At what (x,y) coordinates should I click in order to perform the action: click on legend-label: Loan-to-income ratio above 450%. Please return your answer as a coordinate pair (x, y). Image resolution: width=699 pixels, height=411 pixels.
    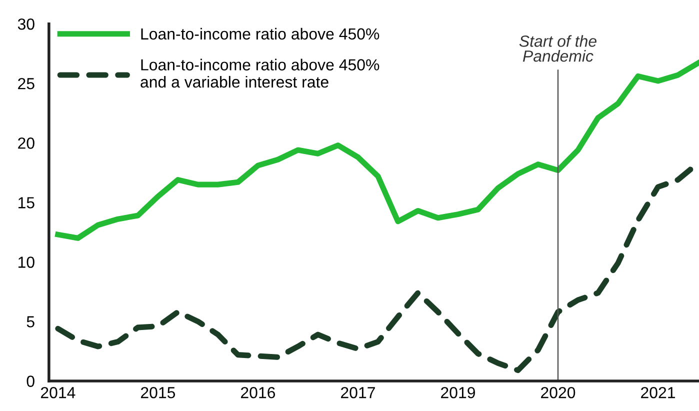
    Looking at the image, I should click on (260, 34).